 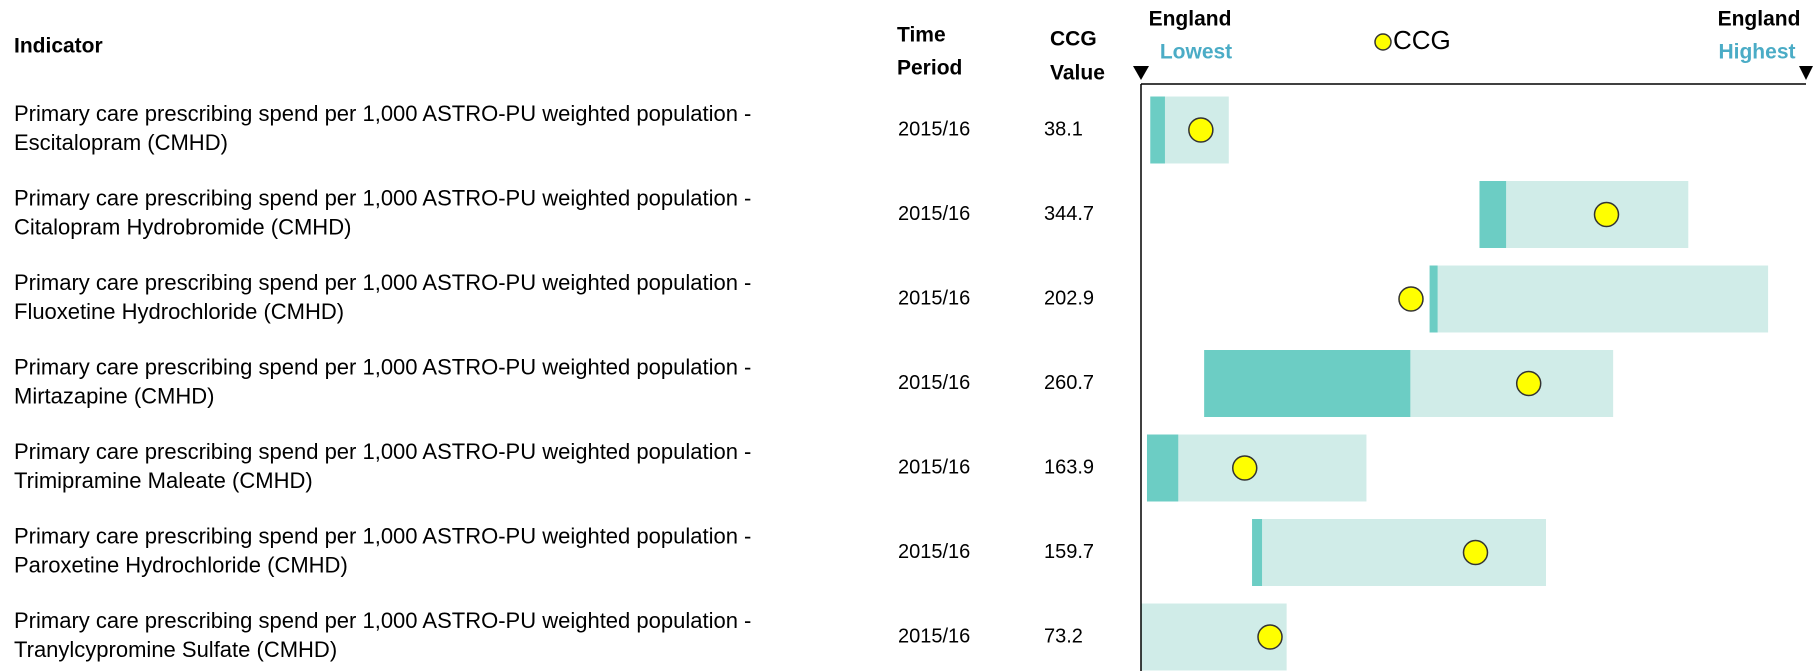 What do you see at coordinates (1069, 298) in the screenshot?
I see `ccg-value: 202.9` at bounding box center [1069, 298].